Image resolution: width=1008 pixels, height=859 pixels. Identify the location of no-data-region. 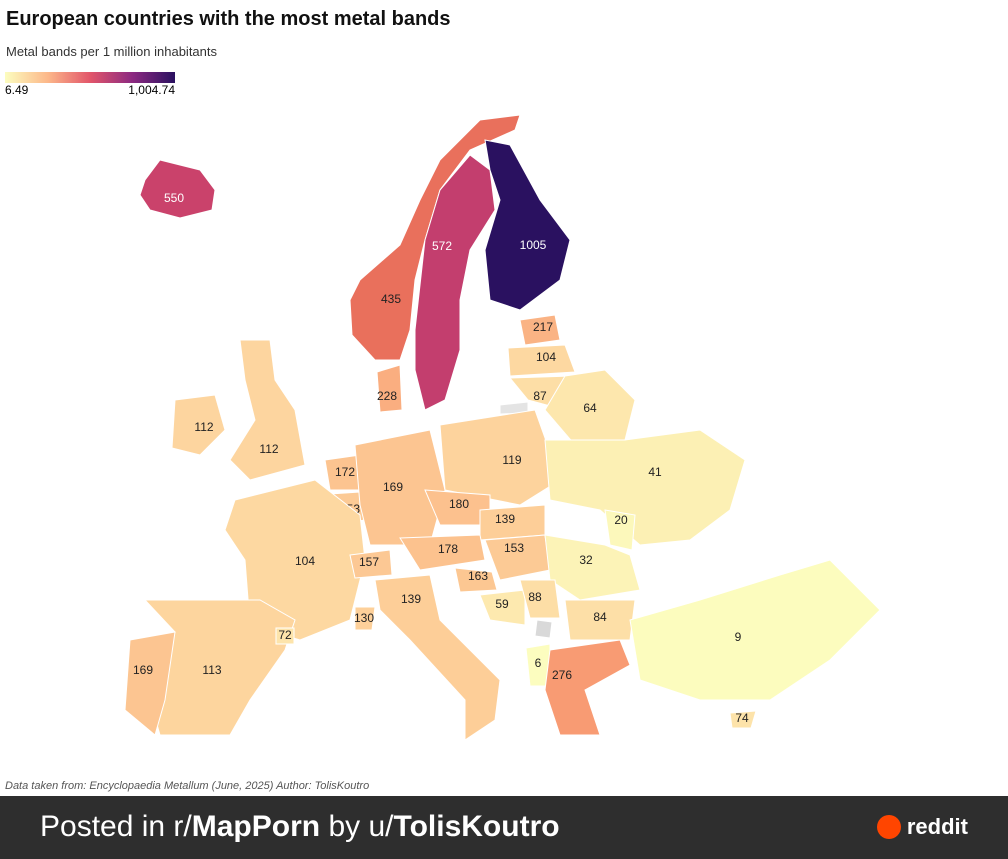
(543, 629).